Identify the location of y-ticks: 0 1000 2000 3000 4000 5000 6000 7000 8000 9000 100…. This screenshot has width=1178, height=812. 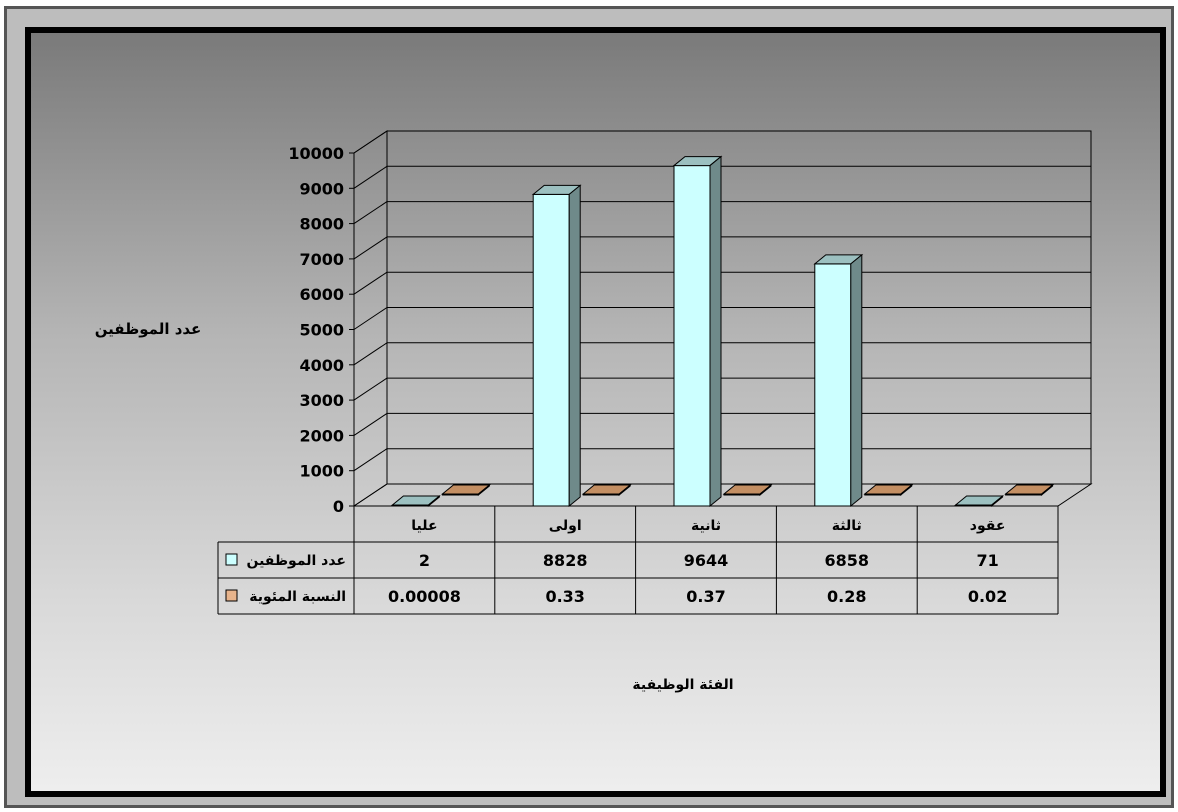
(321, 330).